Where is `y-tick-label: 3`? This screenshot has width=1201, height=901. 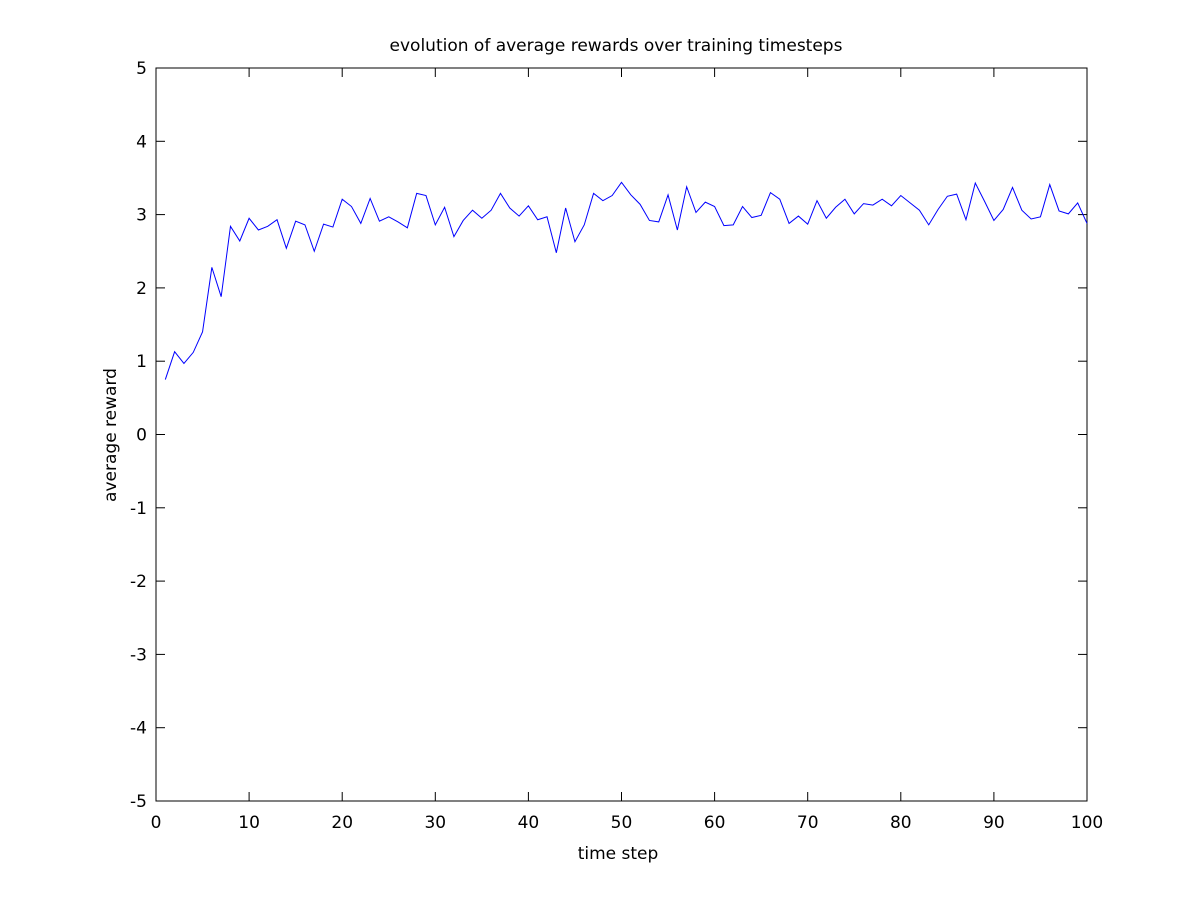 y-tick-label: 3 is located at coordinates (141, 216).